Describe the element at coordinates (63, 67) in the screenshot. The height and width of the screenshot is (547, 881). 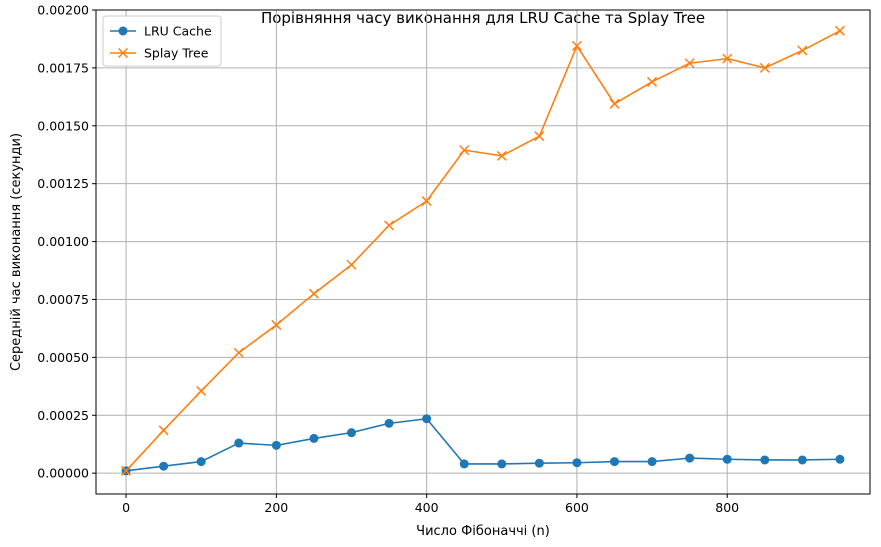
I see `y-tick-label: 0.00175` at that location.